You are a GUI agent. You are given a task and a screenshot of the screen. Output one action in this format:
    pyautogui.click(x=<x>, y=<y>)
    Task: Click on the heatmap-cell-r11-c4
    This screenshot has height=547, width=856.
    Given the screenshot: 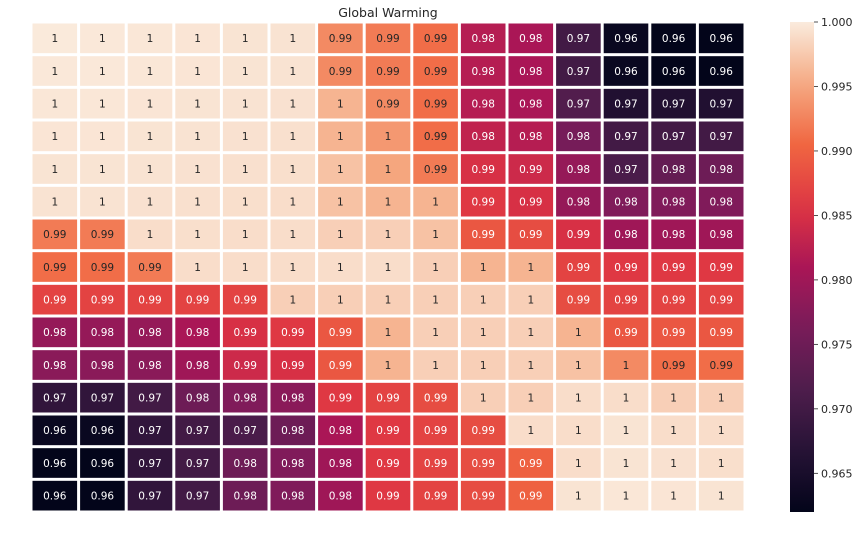 What is the action you would take?
    pyautogui.click(x=245, y=397)
    